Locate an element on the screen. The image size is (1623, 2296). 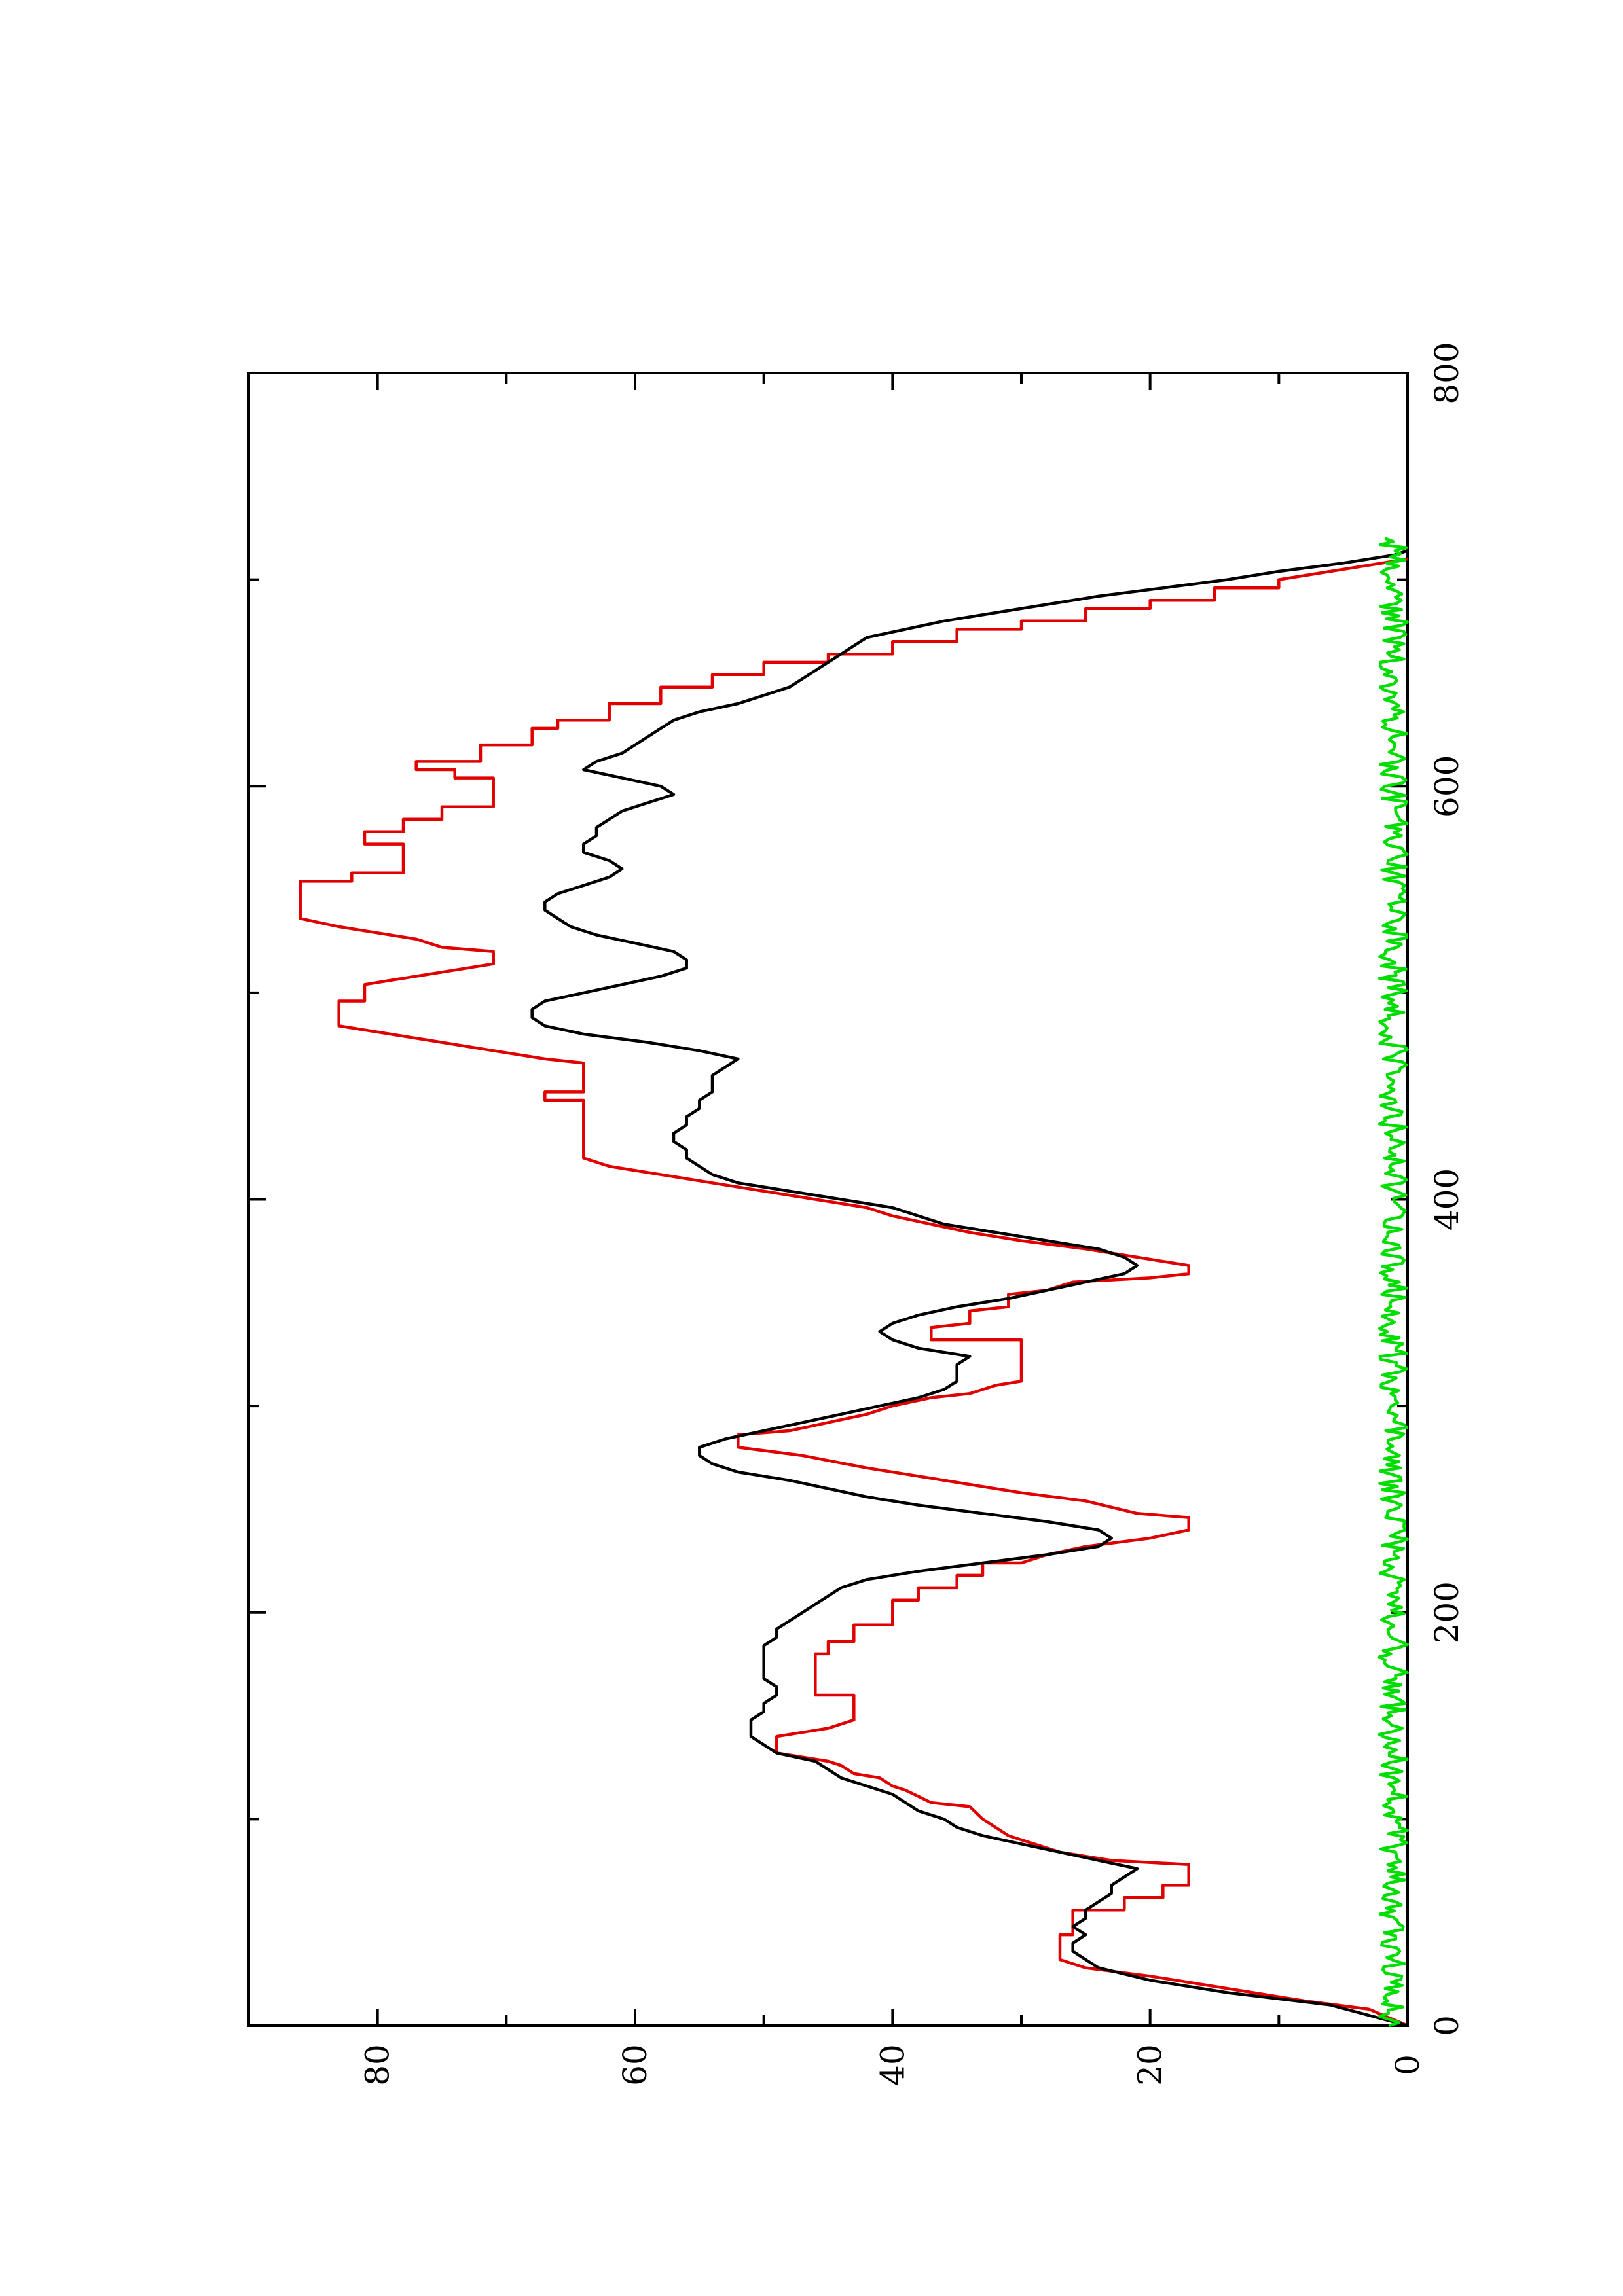
x-tick-label: 0 is located at coordinates (1447, 2025).